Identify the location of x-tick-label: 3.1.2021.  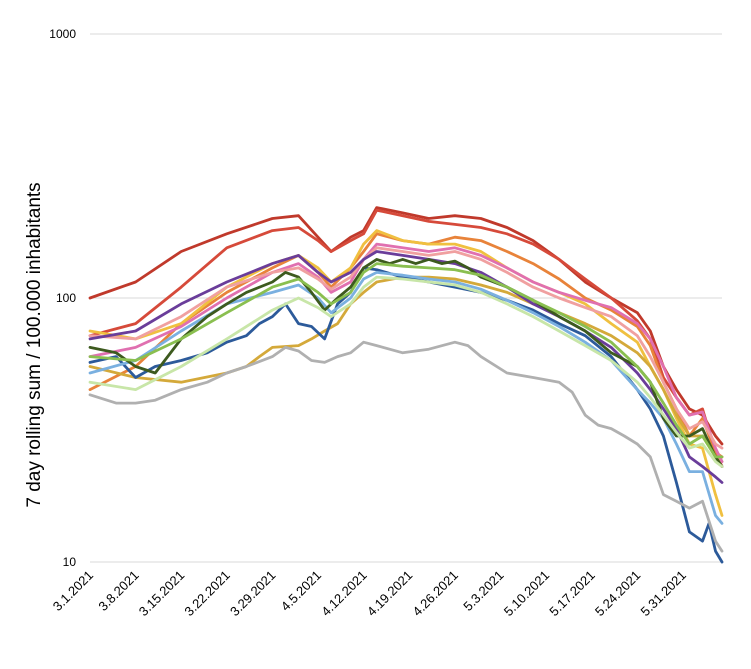
(73, 591).